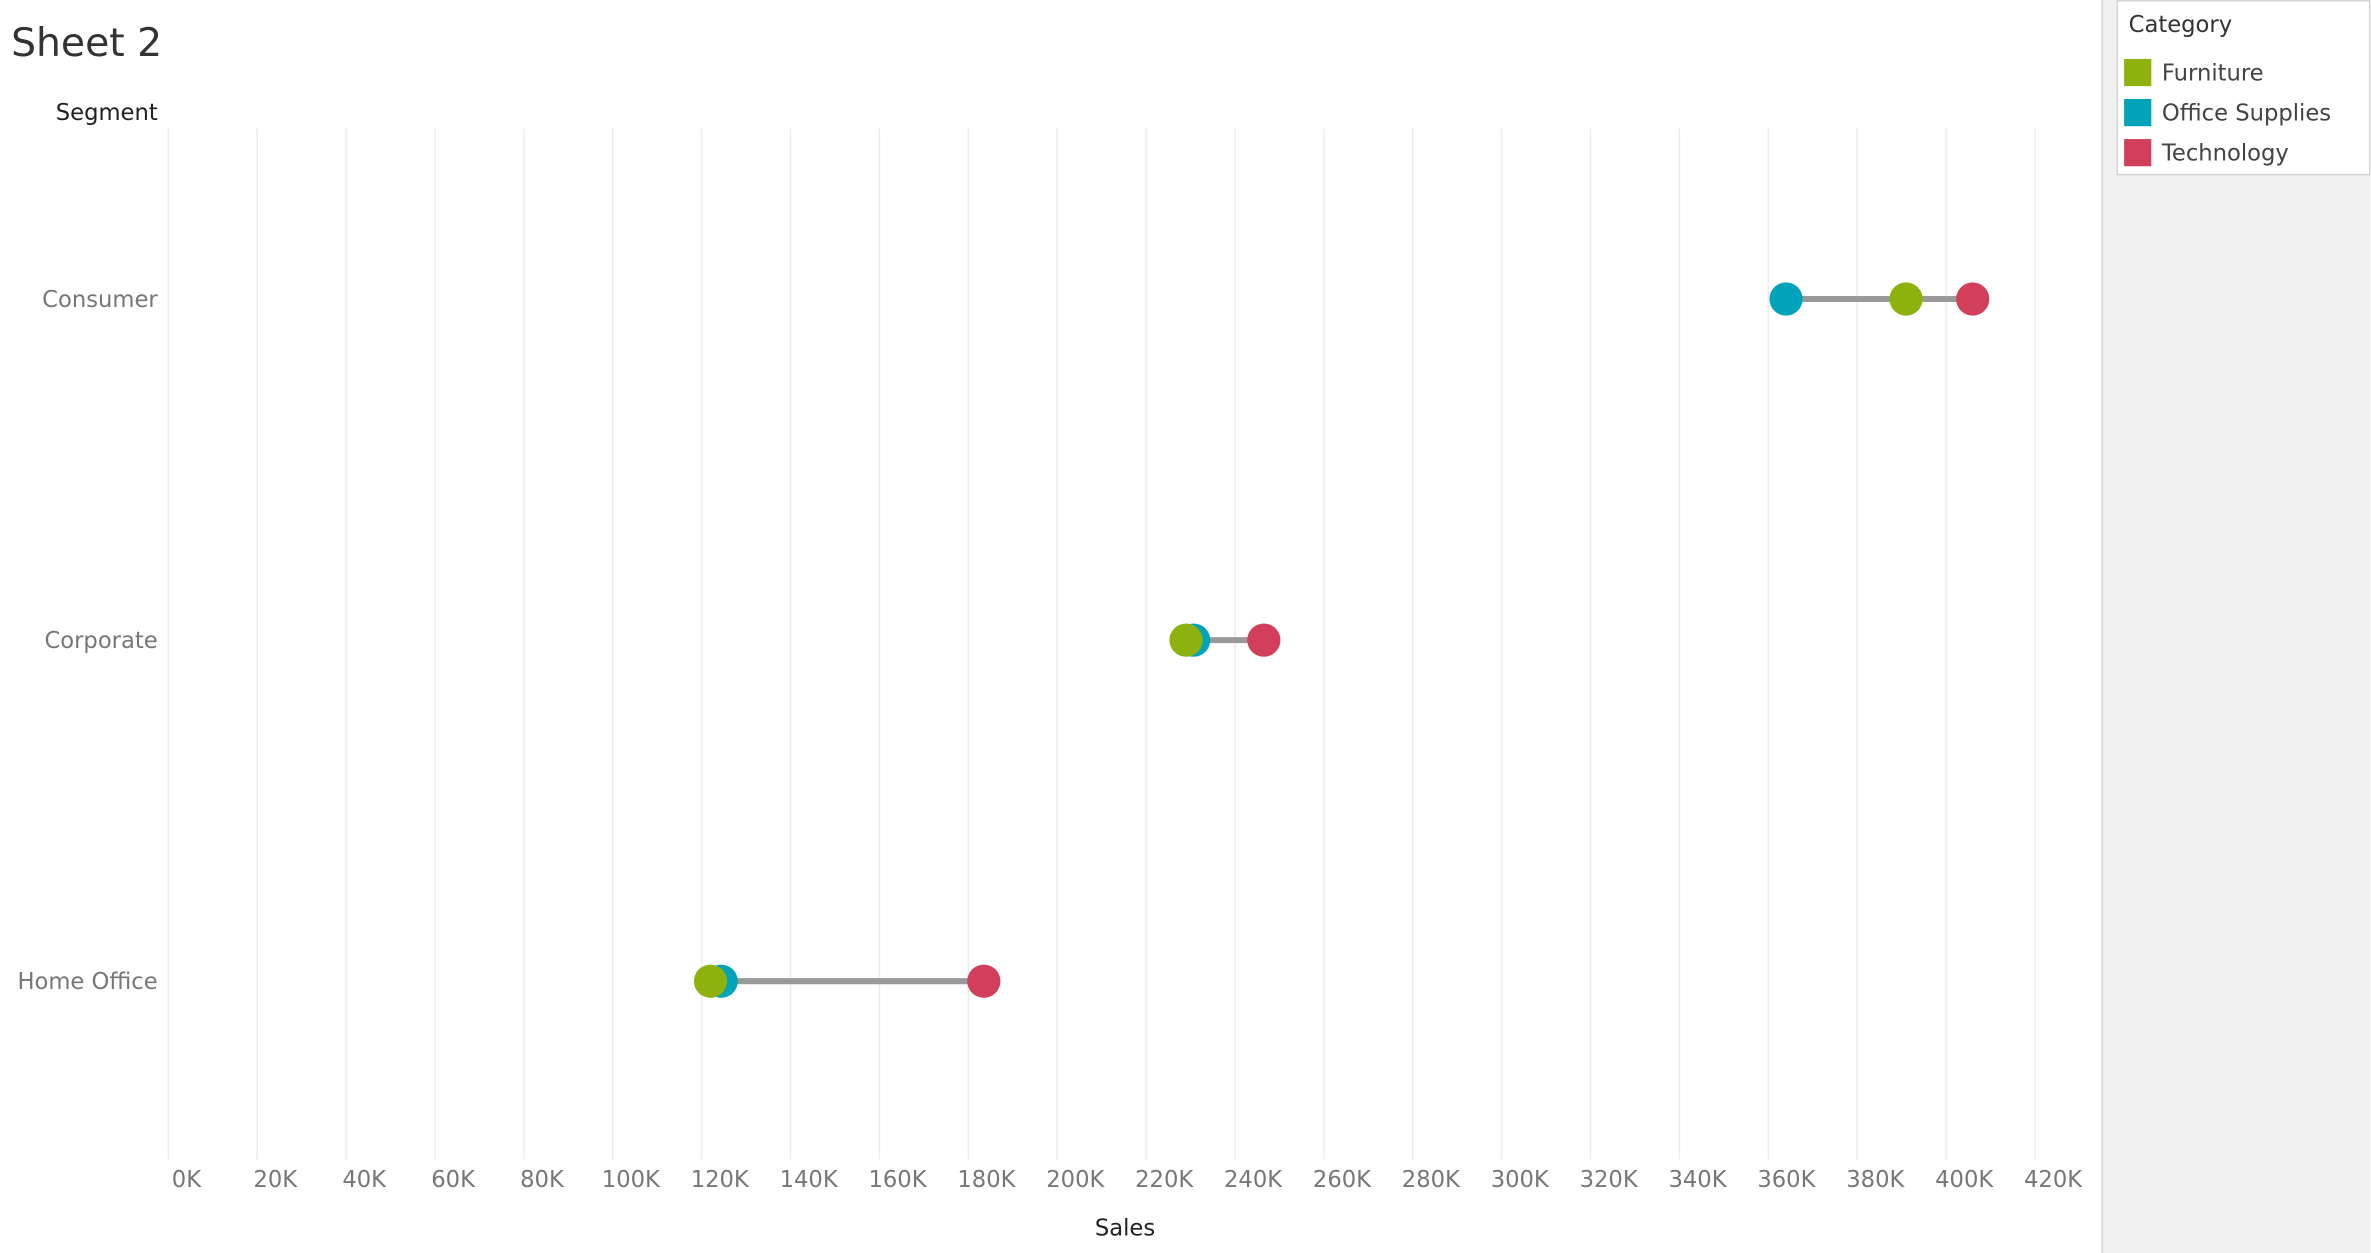 The width and height of the screenshot is (2371, 1253). I want to click on x-tick-label: 300K, so click(1520, 1180).